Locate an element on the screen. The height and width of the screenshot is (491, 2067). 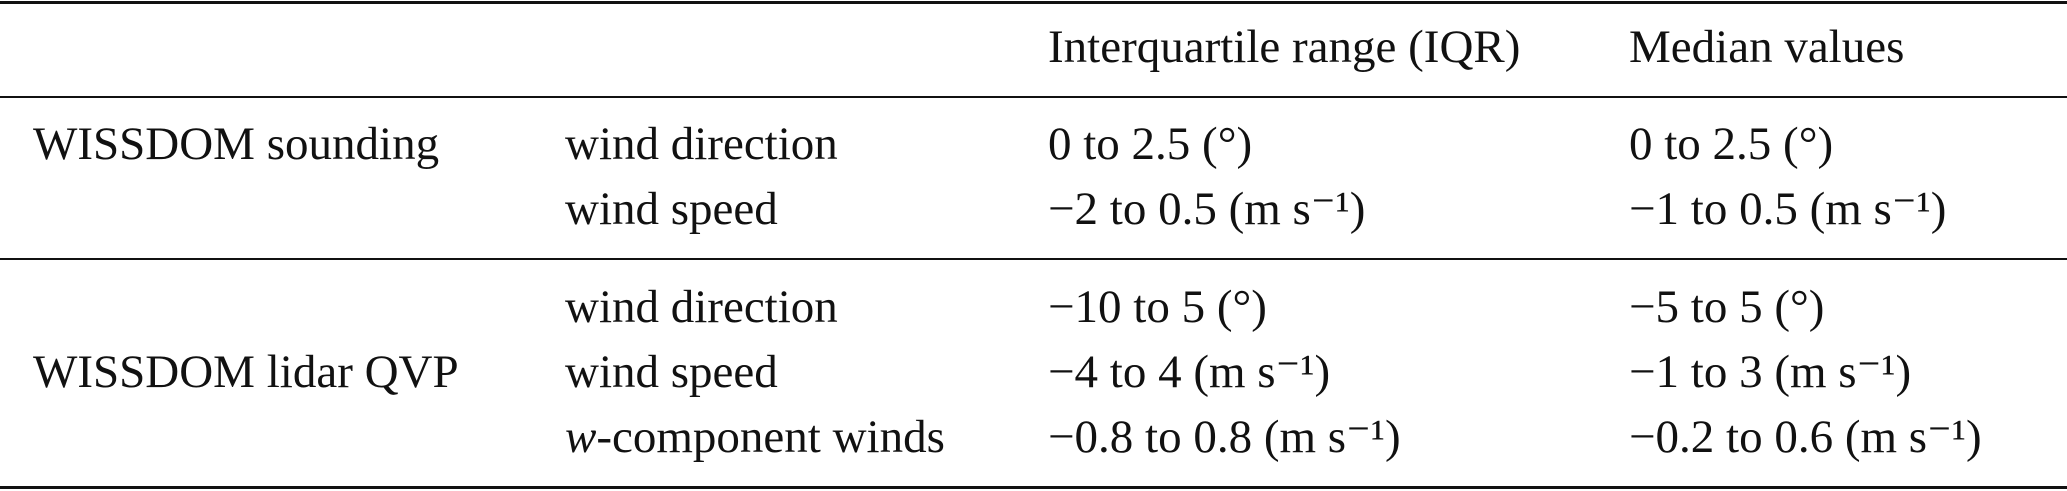
header-rule is located at coordinates (1033, 97).